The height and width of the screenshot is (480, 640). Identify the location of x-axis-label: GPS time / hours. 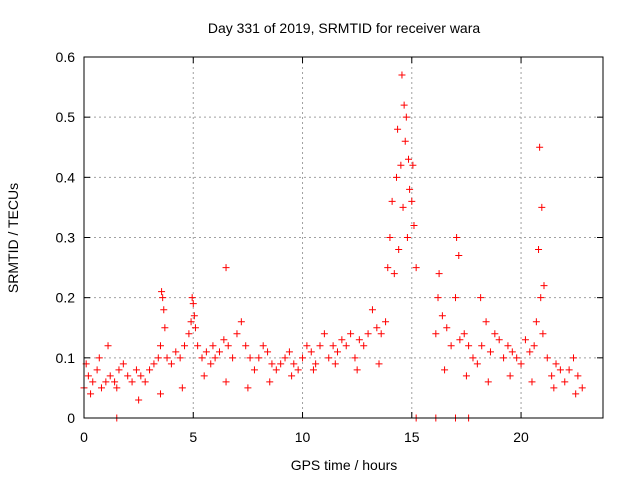
(344, 465).